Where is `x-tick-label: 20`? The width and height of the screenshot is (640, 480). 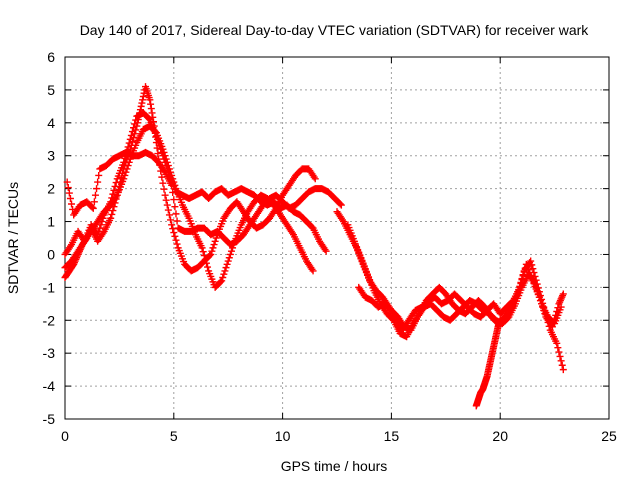 x-tick-label: 20 is located at coordinates (500, 436).